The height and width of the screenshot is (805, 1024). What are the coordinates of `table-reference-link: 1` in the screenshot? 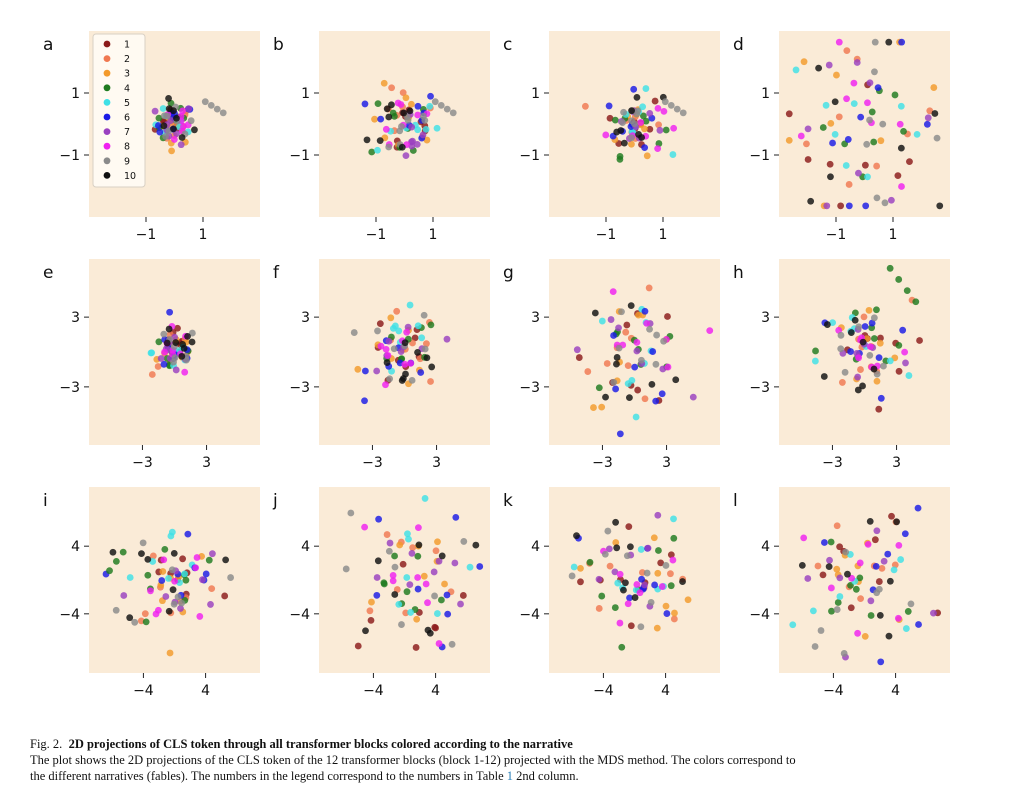 It's located at (510, 776).